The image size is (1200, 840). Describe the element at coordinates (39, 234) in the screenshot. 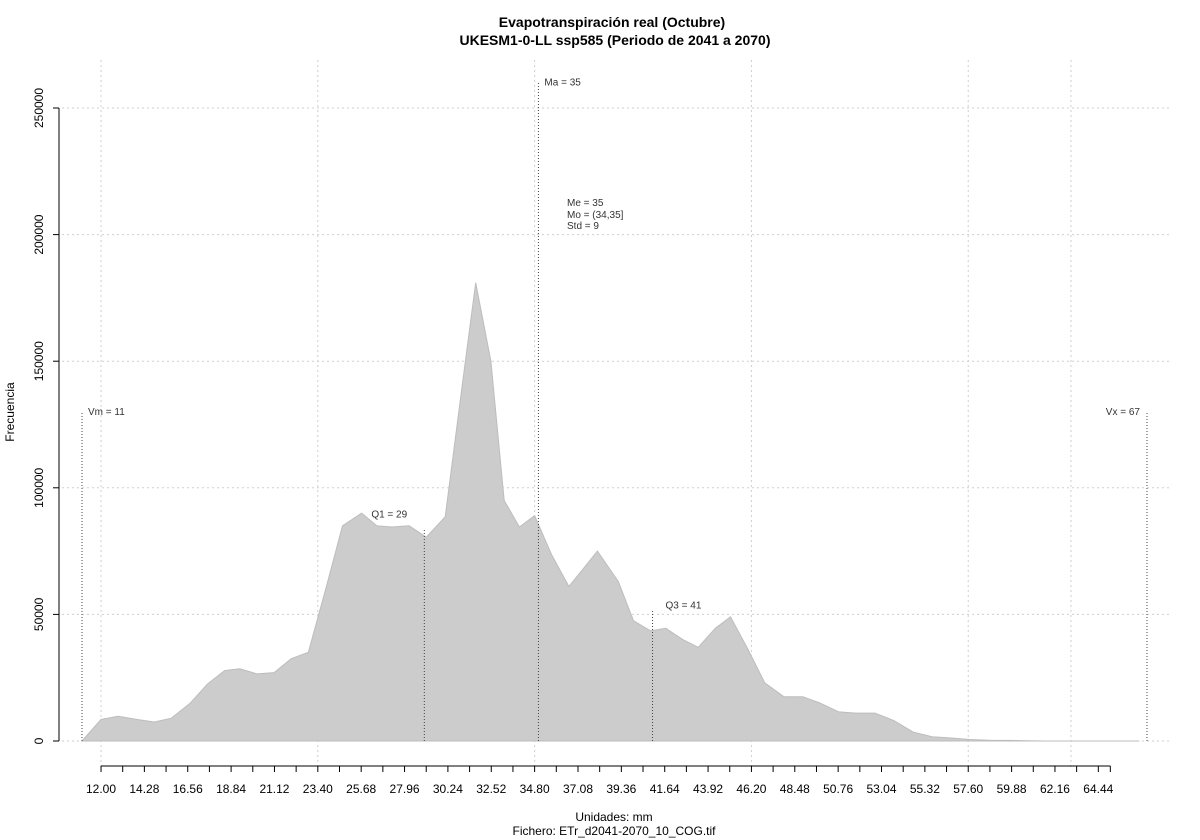

I see `y-tick-label: 200000` at that location.